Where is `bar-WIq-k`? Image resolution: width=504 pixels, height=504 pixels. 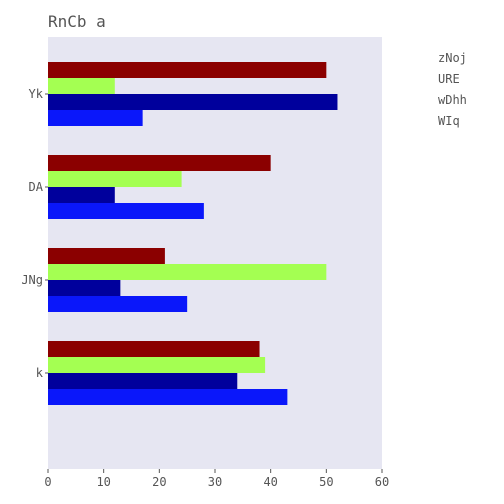
bar-WIq-k is located at coordinates (168, 397).